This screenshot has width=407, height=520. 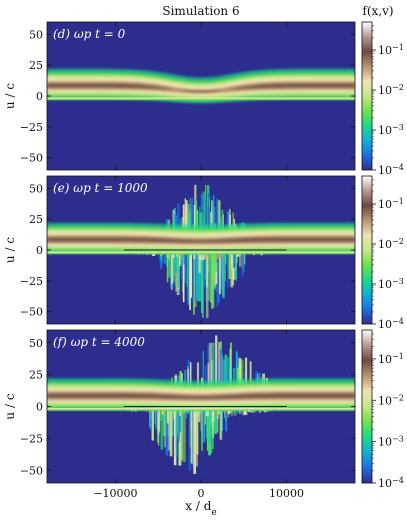 What do you see at coordinates (391, 243) in the screenshot?
I see `colorbar-tick-label: 10⁻²` at bounding box center [391, 243].